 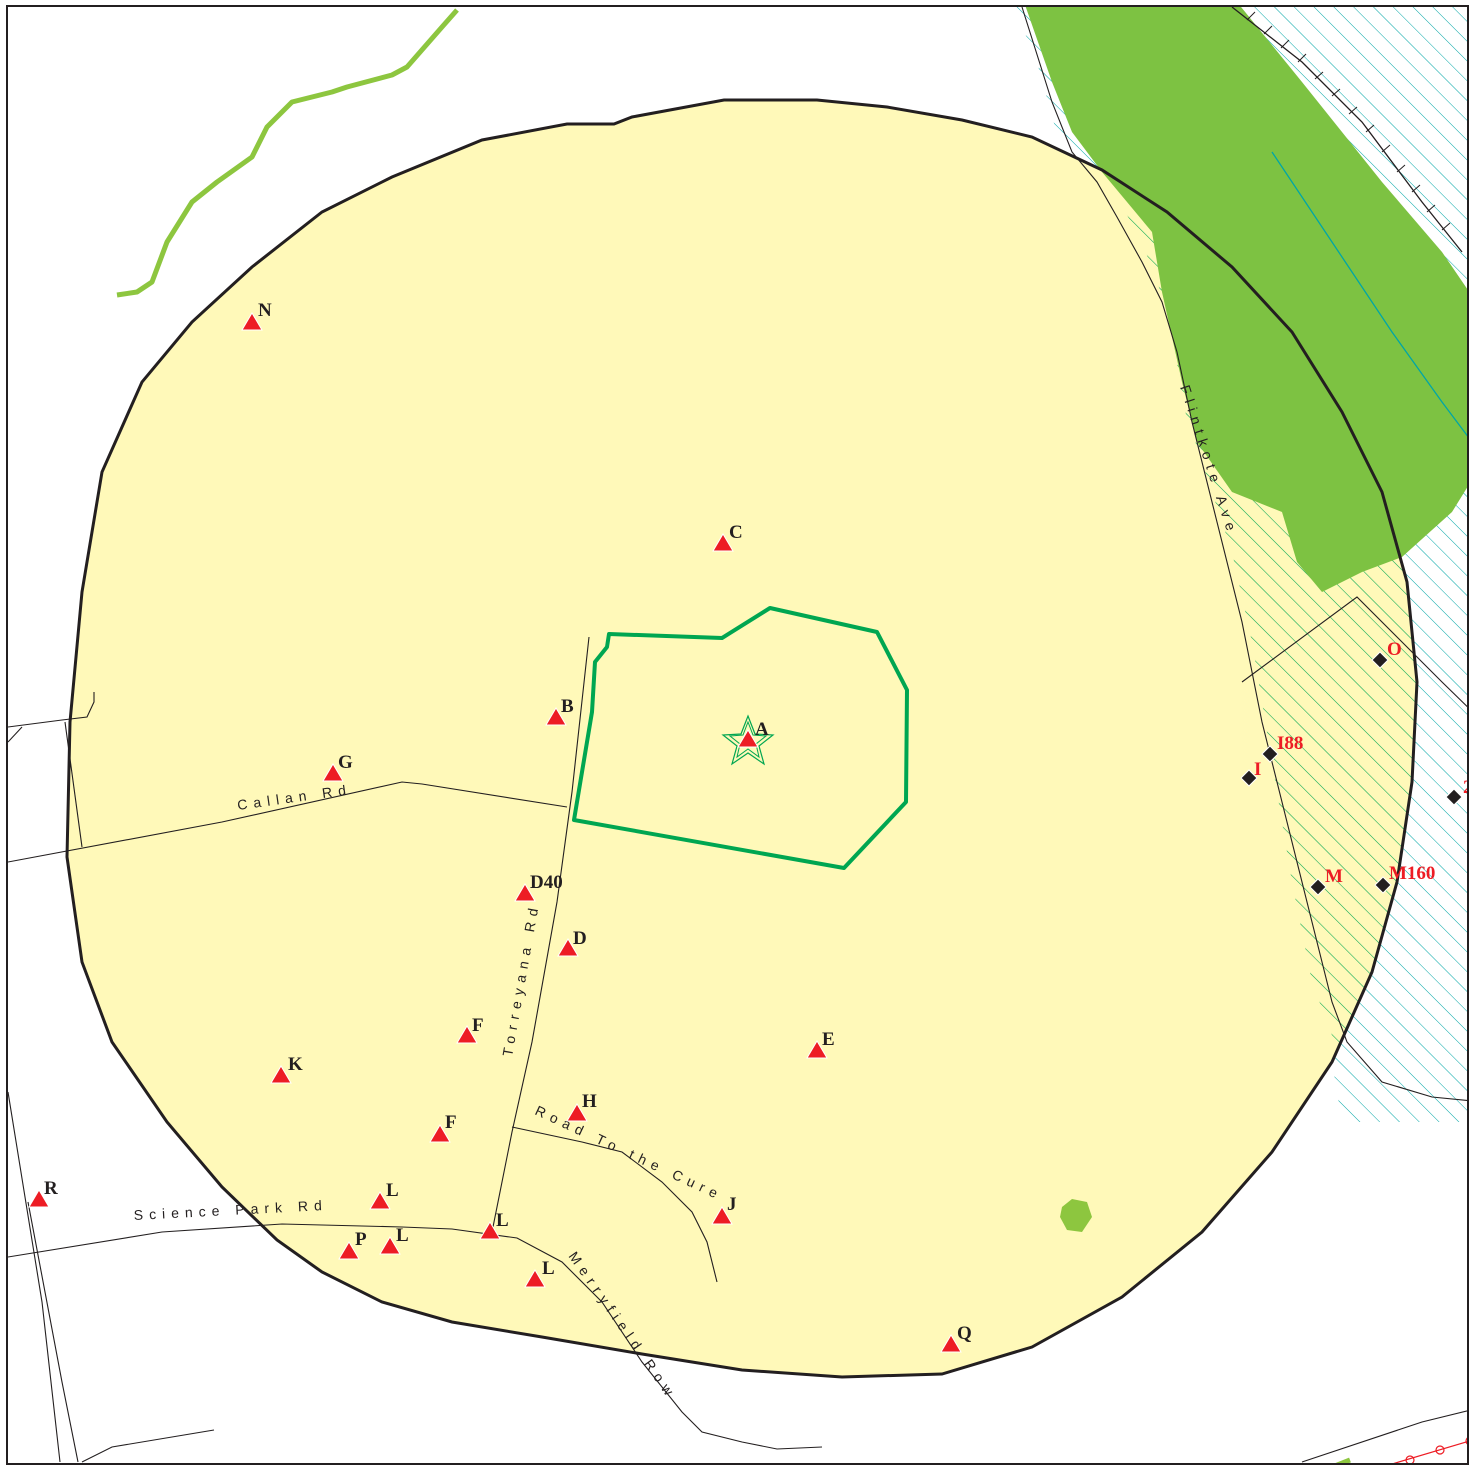 What do you see at coordinates (1257, 769) in the screenshot?
I see `site-label: I` at bounding box center [1257, 769].